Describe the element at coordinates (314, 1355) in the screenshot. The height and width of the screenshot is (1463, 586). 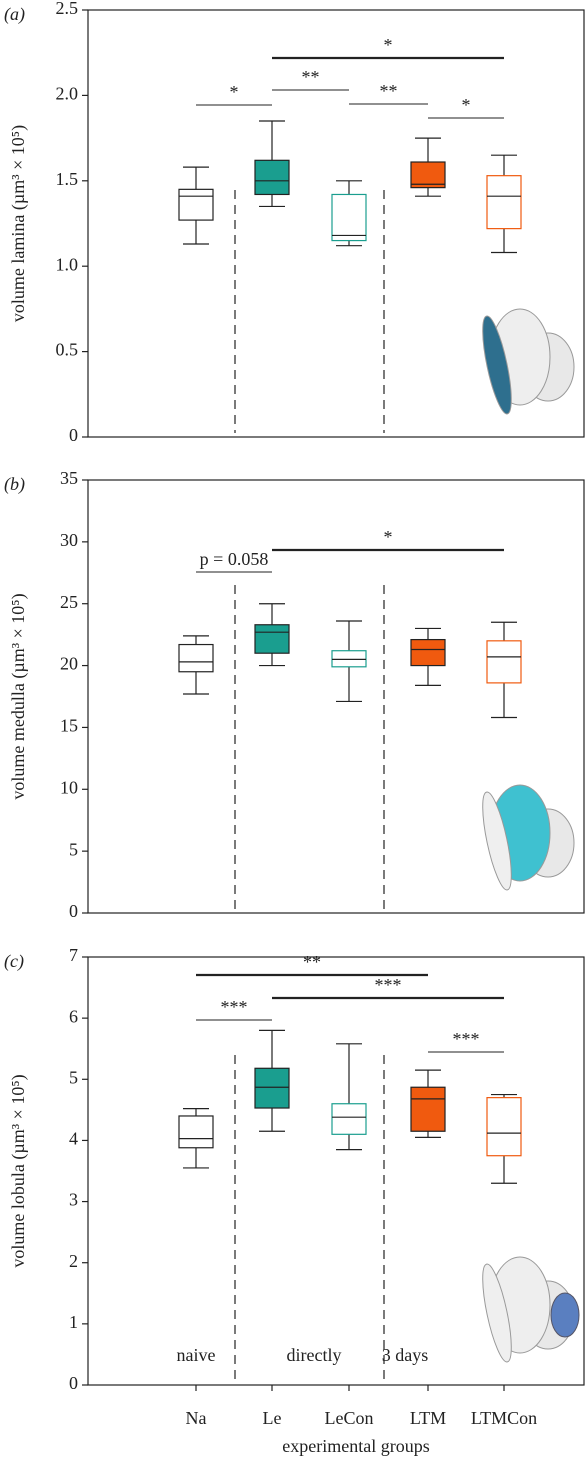
I see `group-label: directly` at that location.